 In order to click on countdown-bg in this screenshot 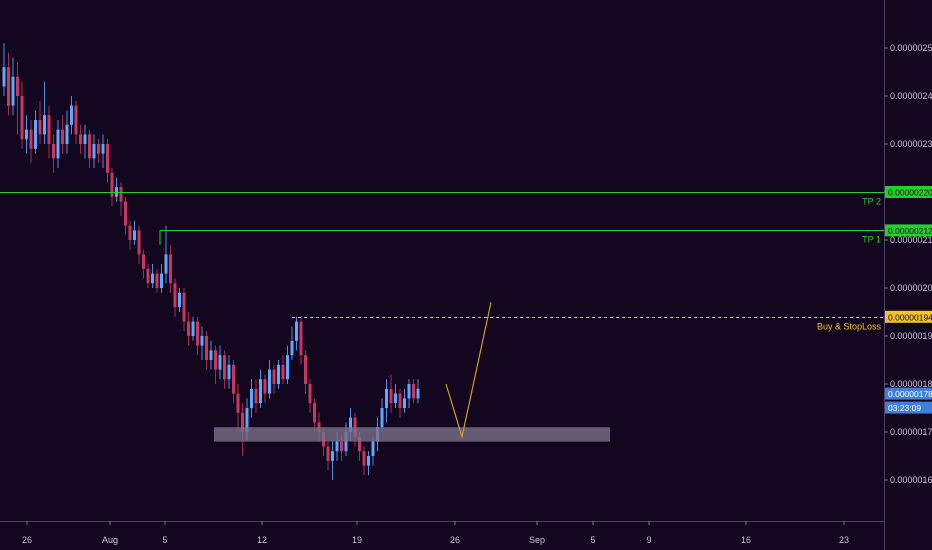, I will do `click(908, 407)`.